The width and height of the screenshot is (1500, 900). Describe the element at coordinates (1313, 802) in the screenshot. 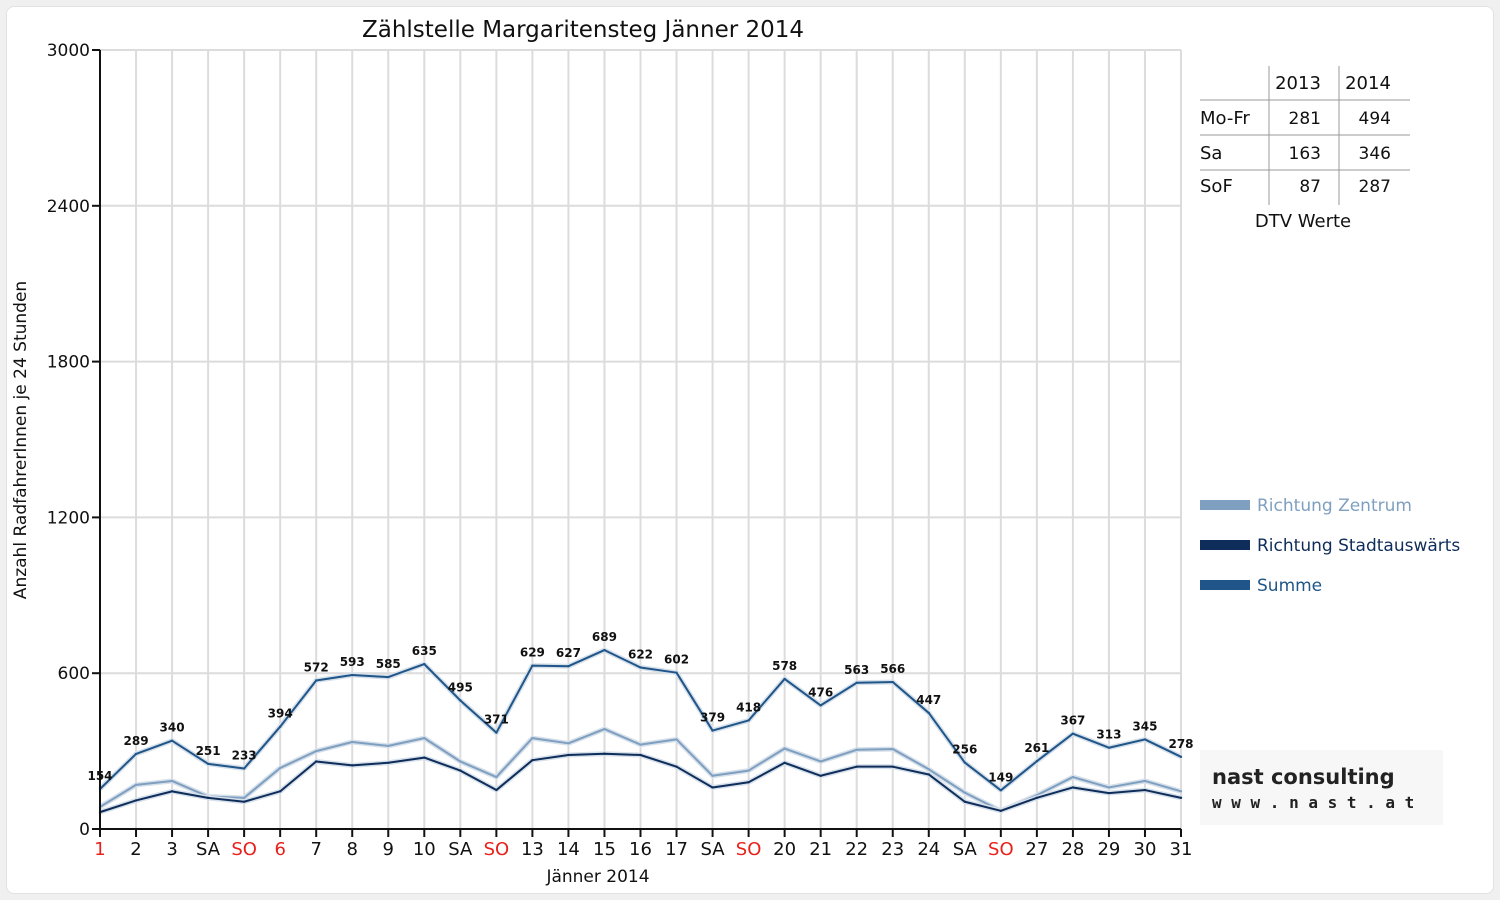

I see `logo-url: w w w . n a s t . a t` at that location.